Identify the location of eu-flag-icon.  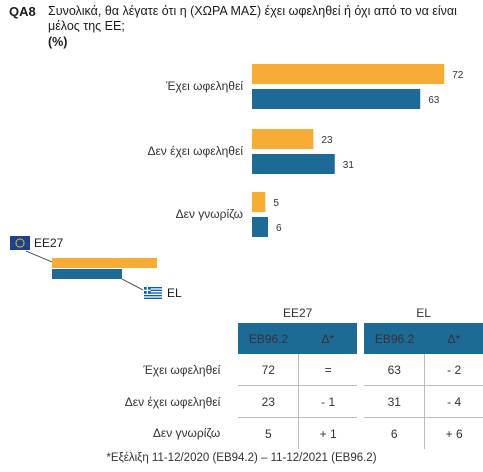
(20, 243).